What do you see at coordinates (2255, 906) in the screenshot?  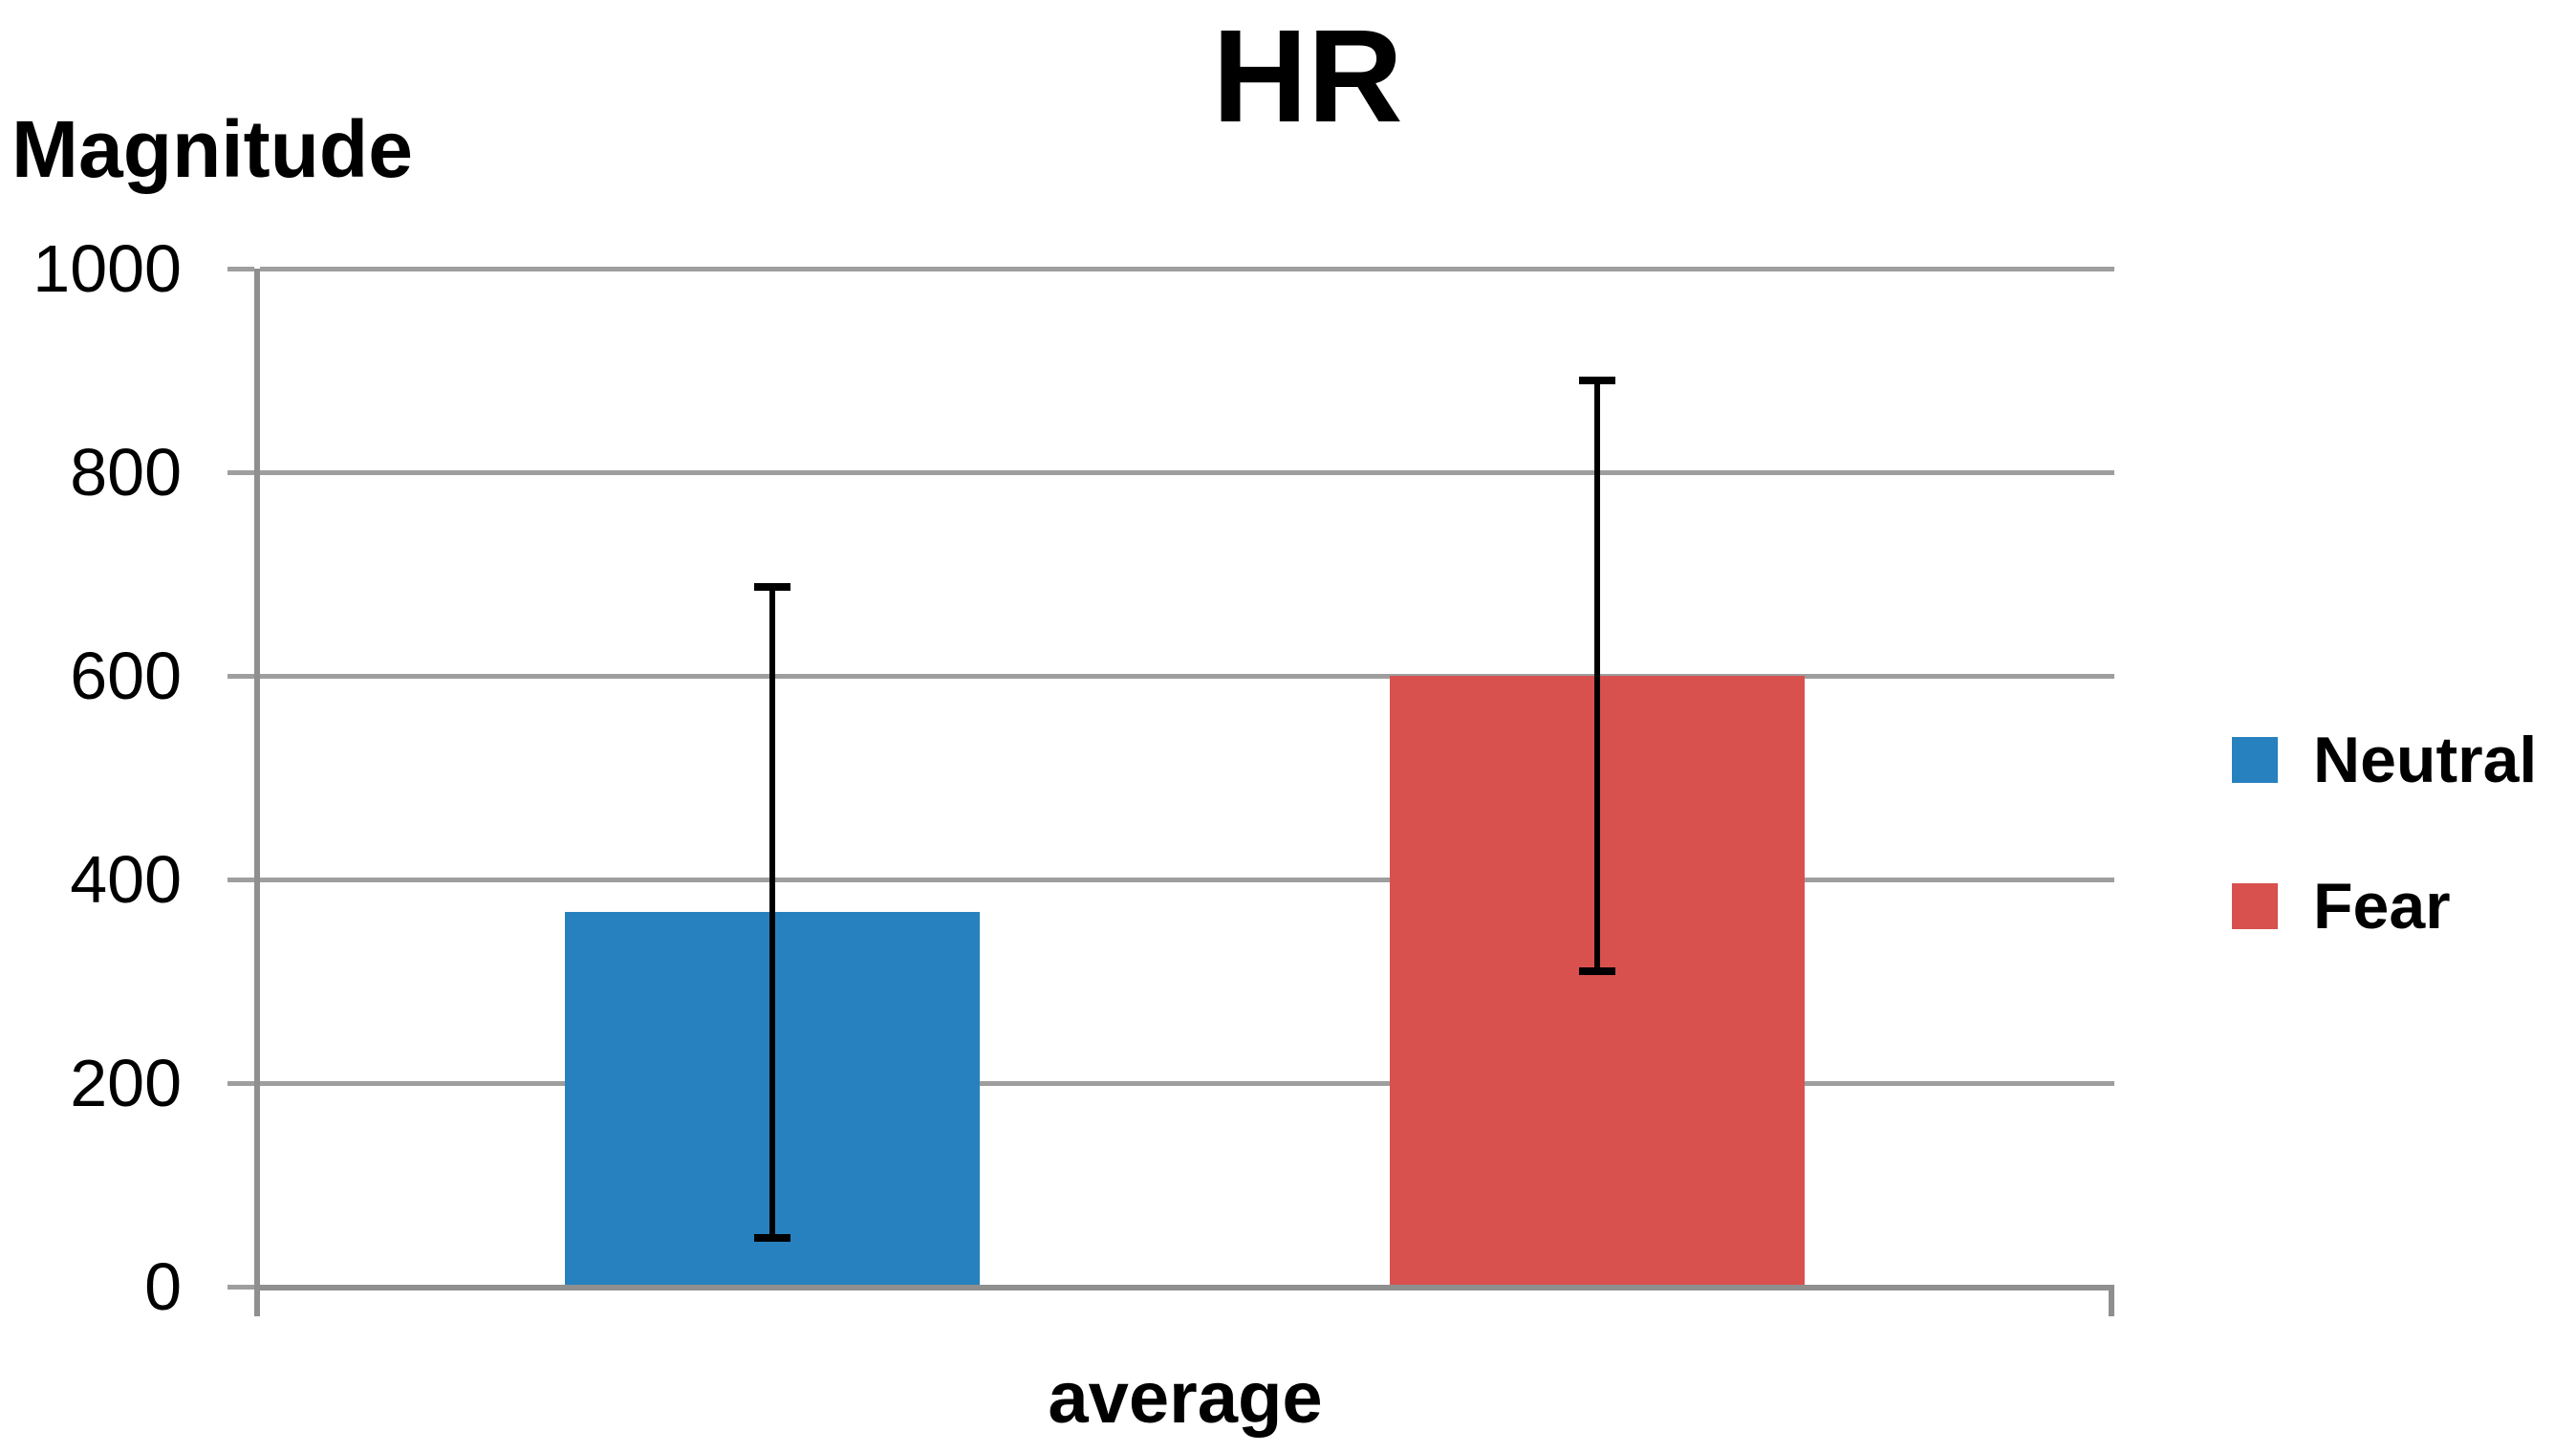 I see `legend-swatch-fear` at bounding box center [2255, 906].